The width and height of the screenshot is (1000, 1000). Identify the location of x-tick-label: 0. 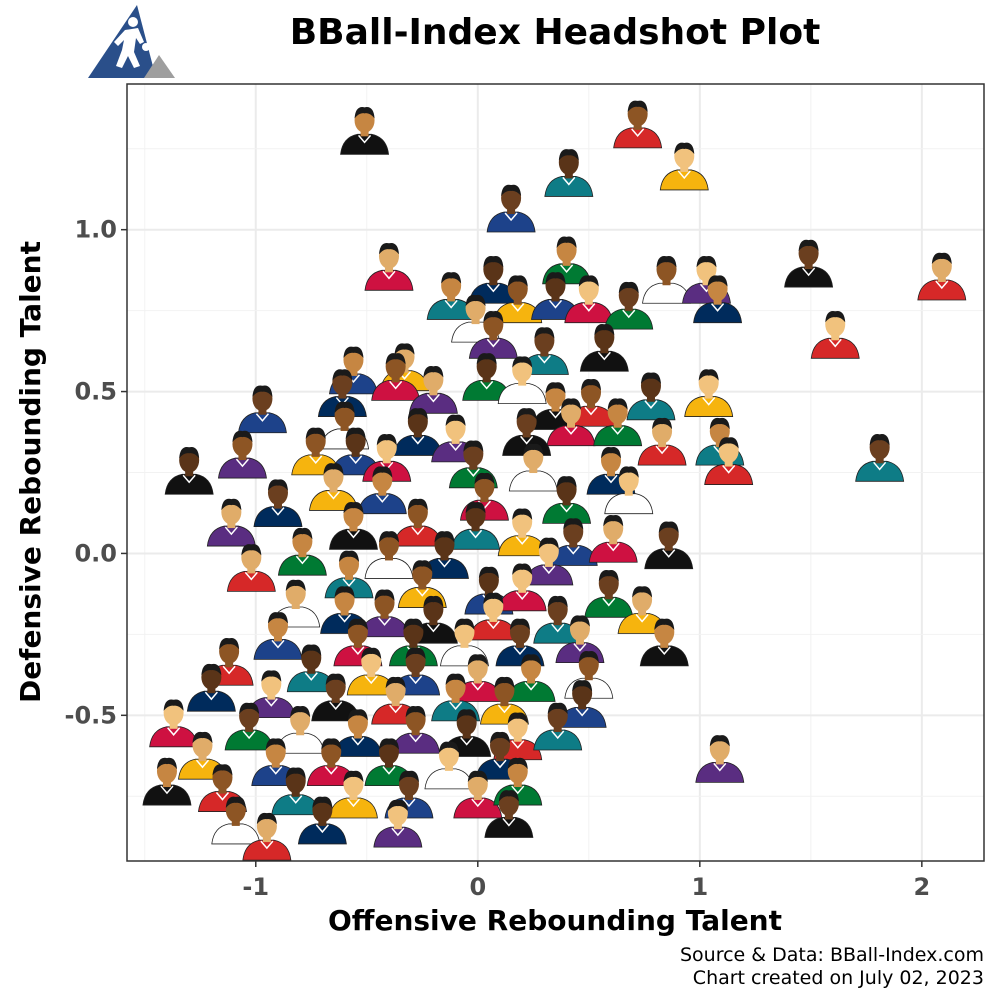
(477, 887).